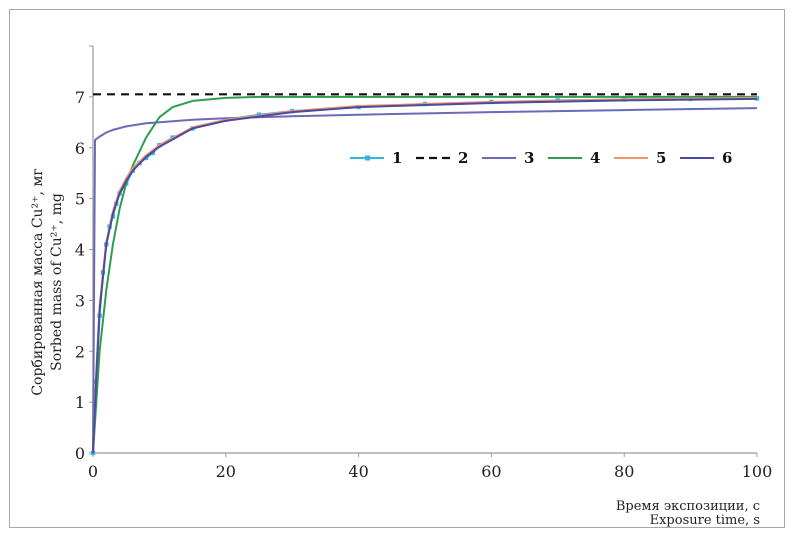  I want to click on legend-label-3: 3, so click(529, 158).